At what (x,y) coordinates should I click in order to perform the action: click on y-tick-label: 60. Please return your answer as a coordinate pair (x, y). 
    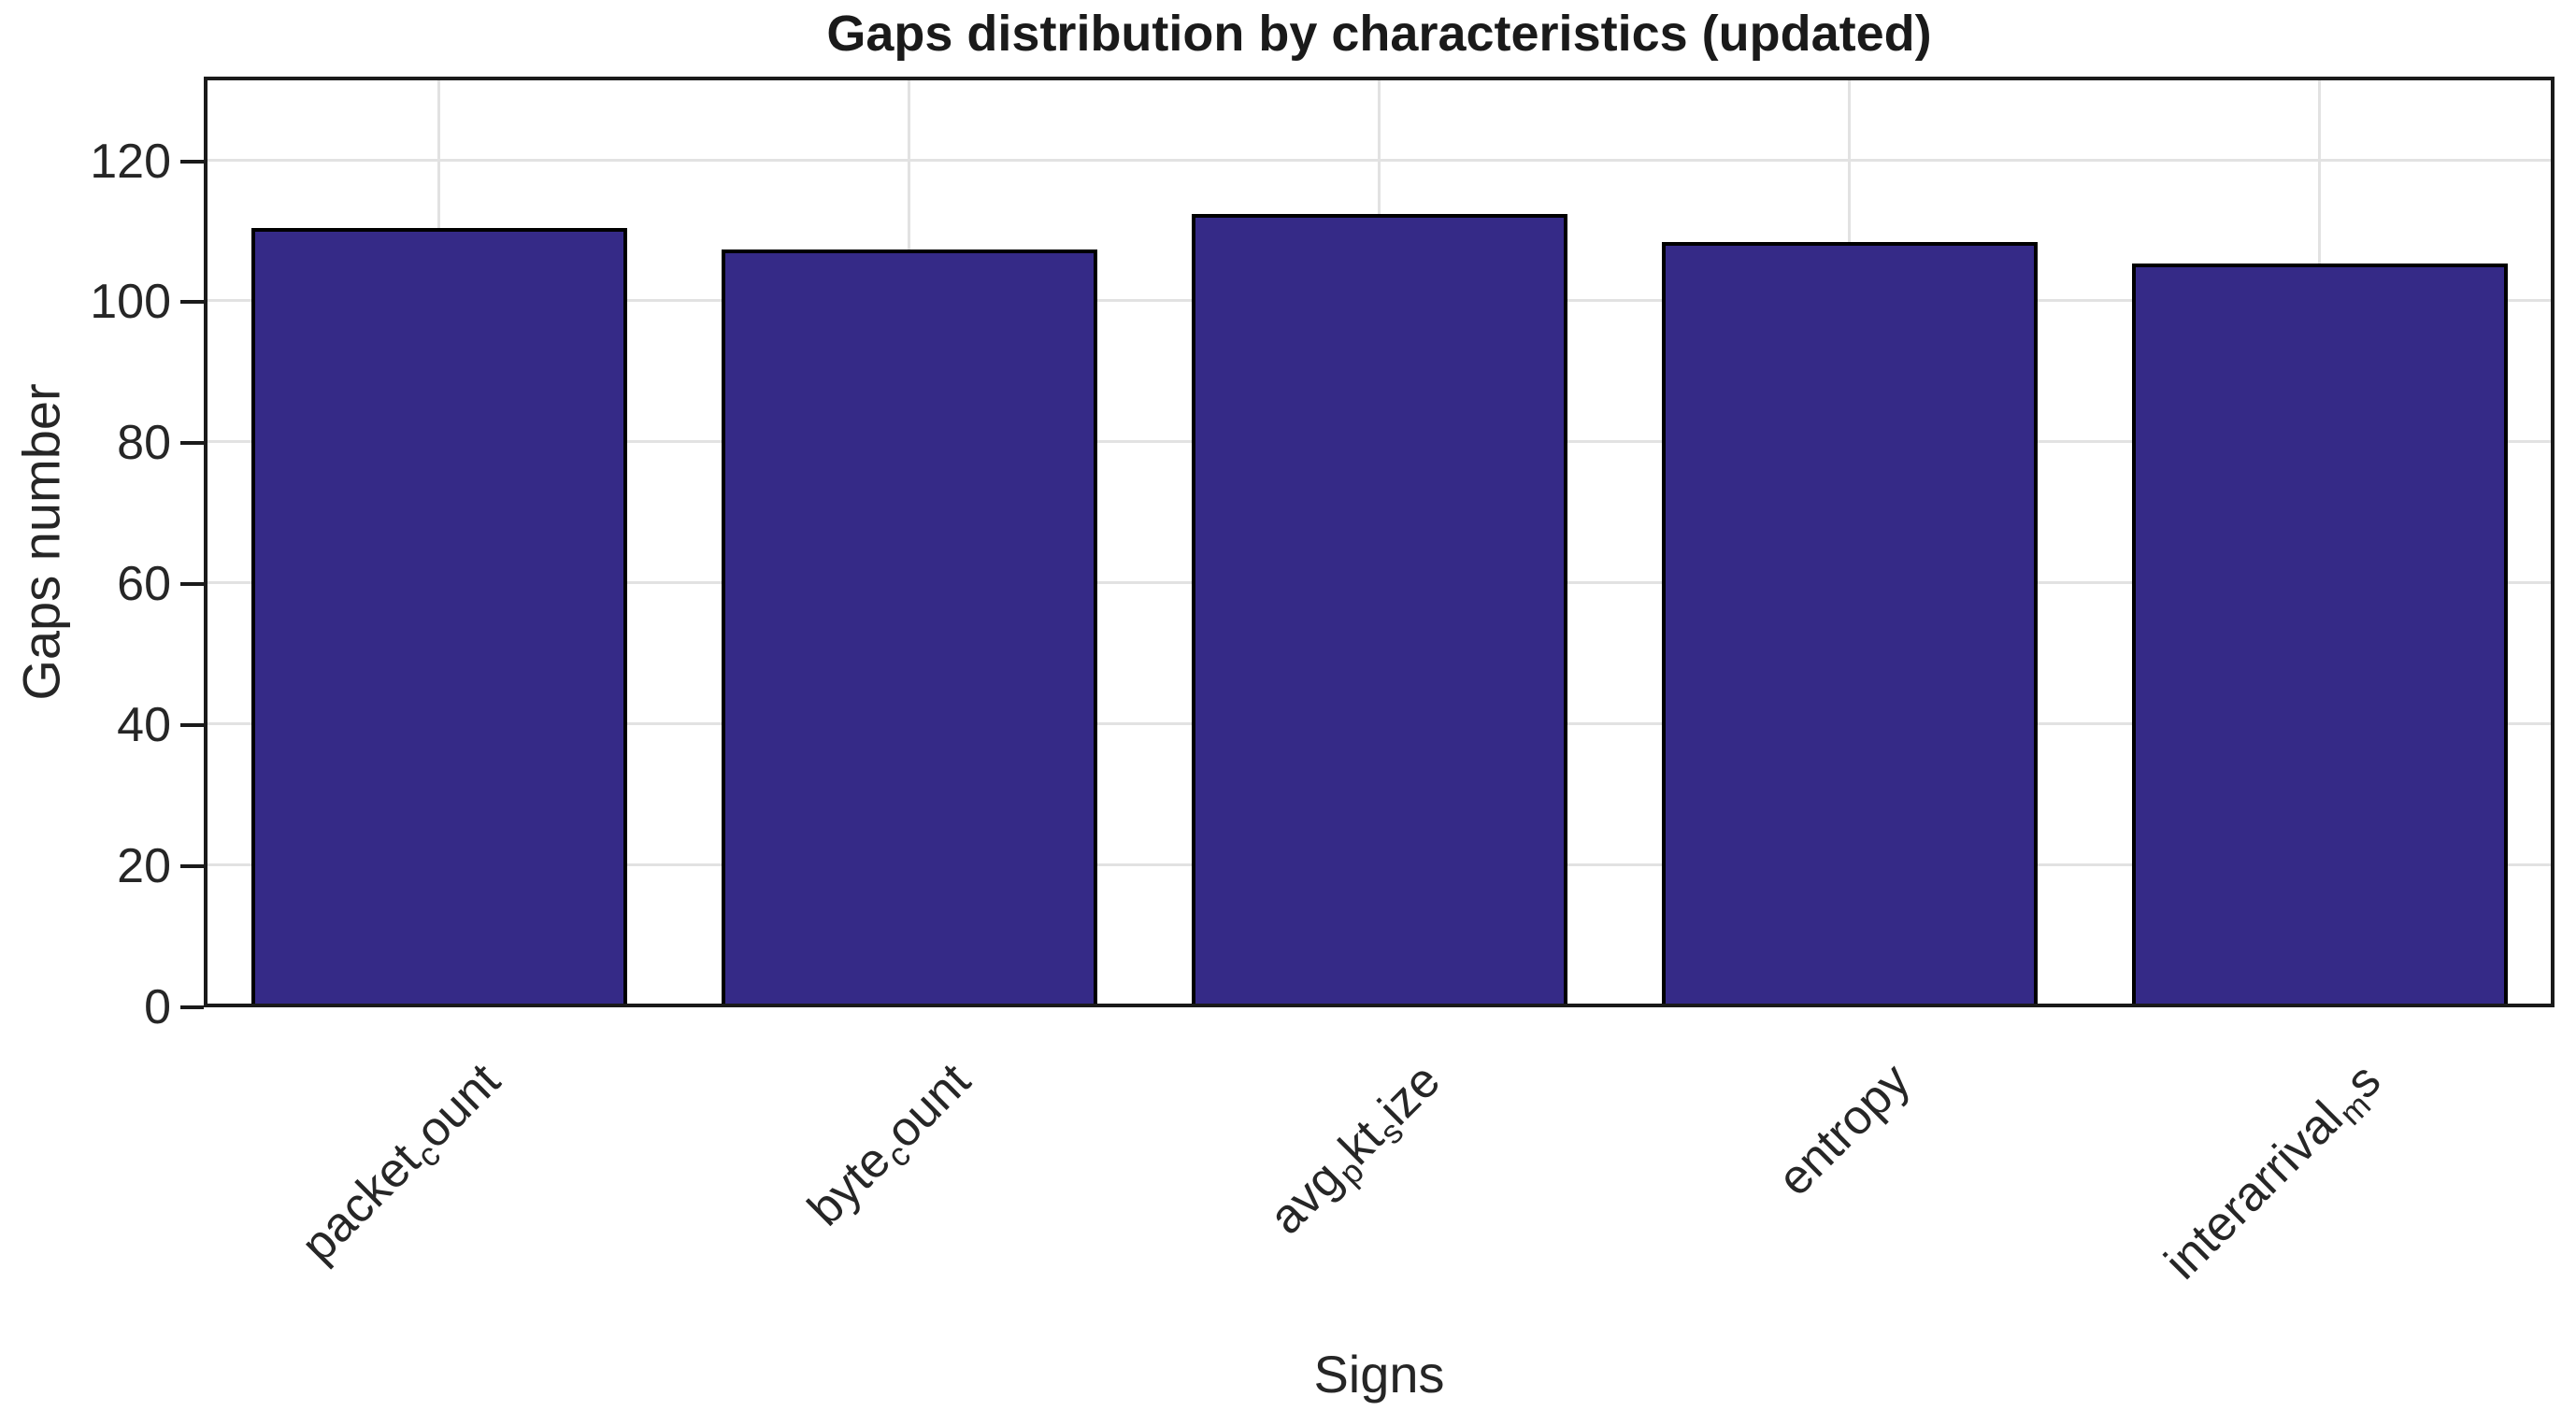
    Looking at the image, I should click on (144, 584).